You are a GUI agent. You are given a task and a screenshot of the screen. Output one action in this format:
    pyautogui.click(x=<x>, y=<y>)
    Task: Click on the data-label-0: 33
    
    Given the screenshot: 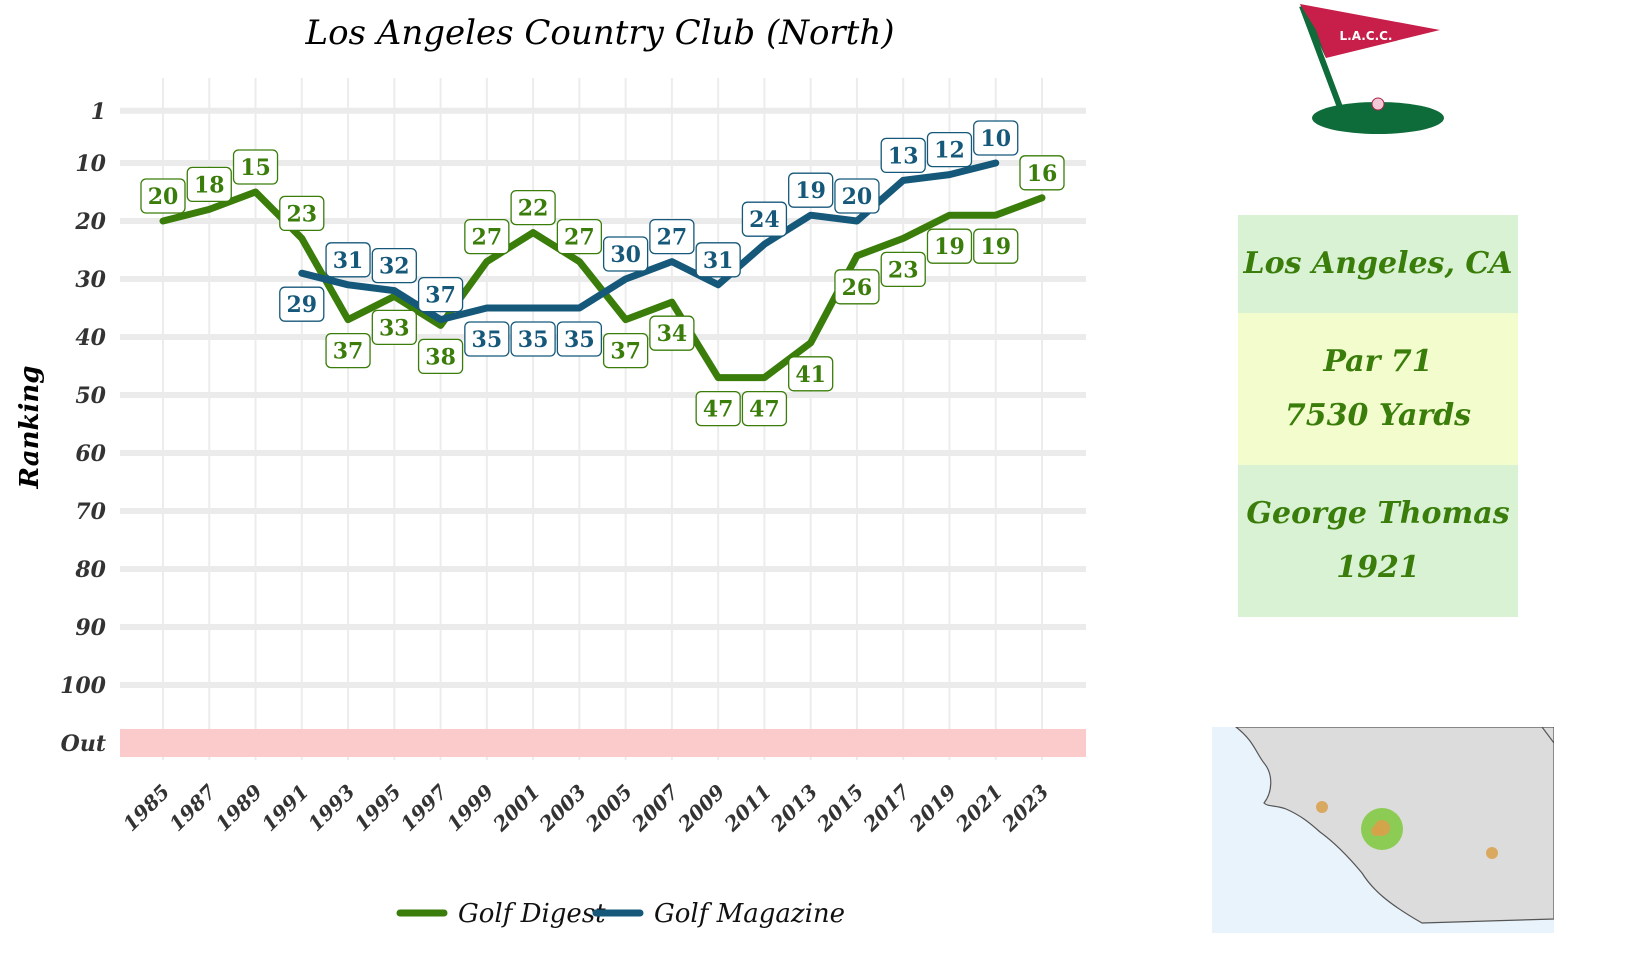 What is the action you would take?
    pyautogui.click(x=394, y=327)
    